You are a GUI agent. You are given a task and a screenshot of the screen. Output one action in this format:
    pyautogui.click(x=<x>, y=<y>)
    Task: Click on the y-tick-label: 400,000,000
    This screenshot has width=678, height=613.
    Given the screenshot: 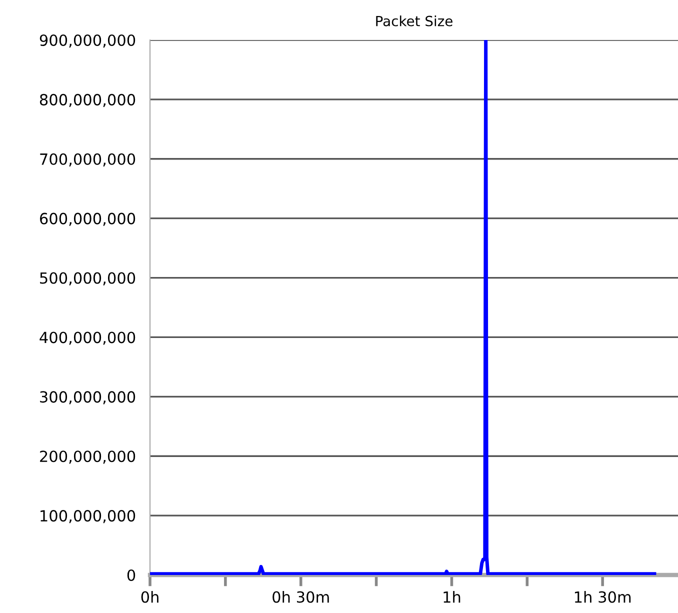 What is the action you would take?
    pyautogui.click(x=88, y=338)
    